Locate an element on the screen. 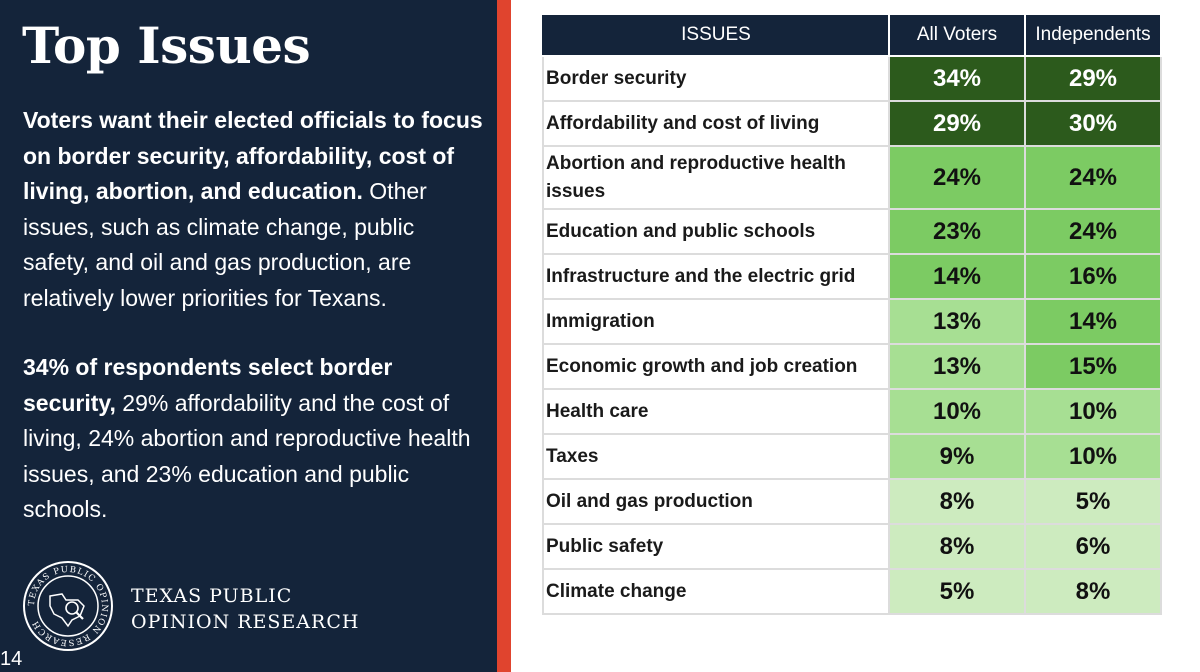 Image resolution: width=1200 pixels, height=672 pixels. table-row: Immigration 13% 14% is located at coordinates (852, 321).